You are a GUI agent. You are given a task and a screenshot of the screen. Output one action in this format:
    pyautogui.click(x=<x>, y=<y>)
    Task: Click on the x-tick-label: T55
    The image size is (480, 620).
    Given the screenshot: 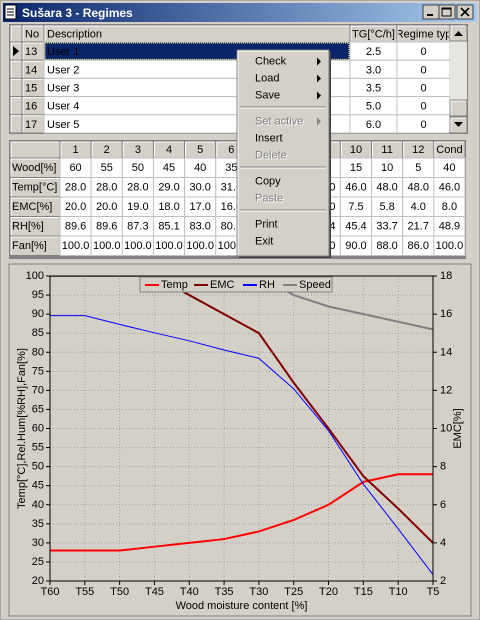 What is the action you would take?
    pyautogui.click(x=84, y=592)
    